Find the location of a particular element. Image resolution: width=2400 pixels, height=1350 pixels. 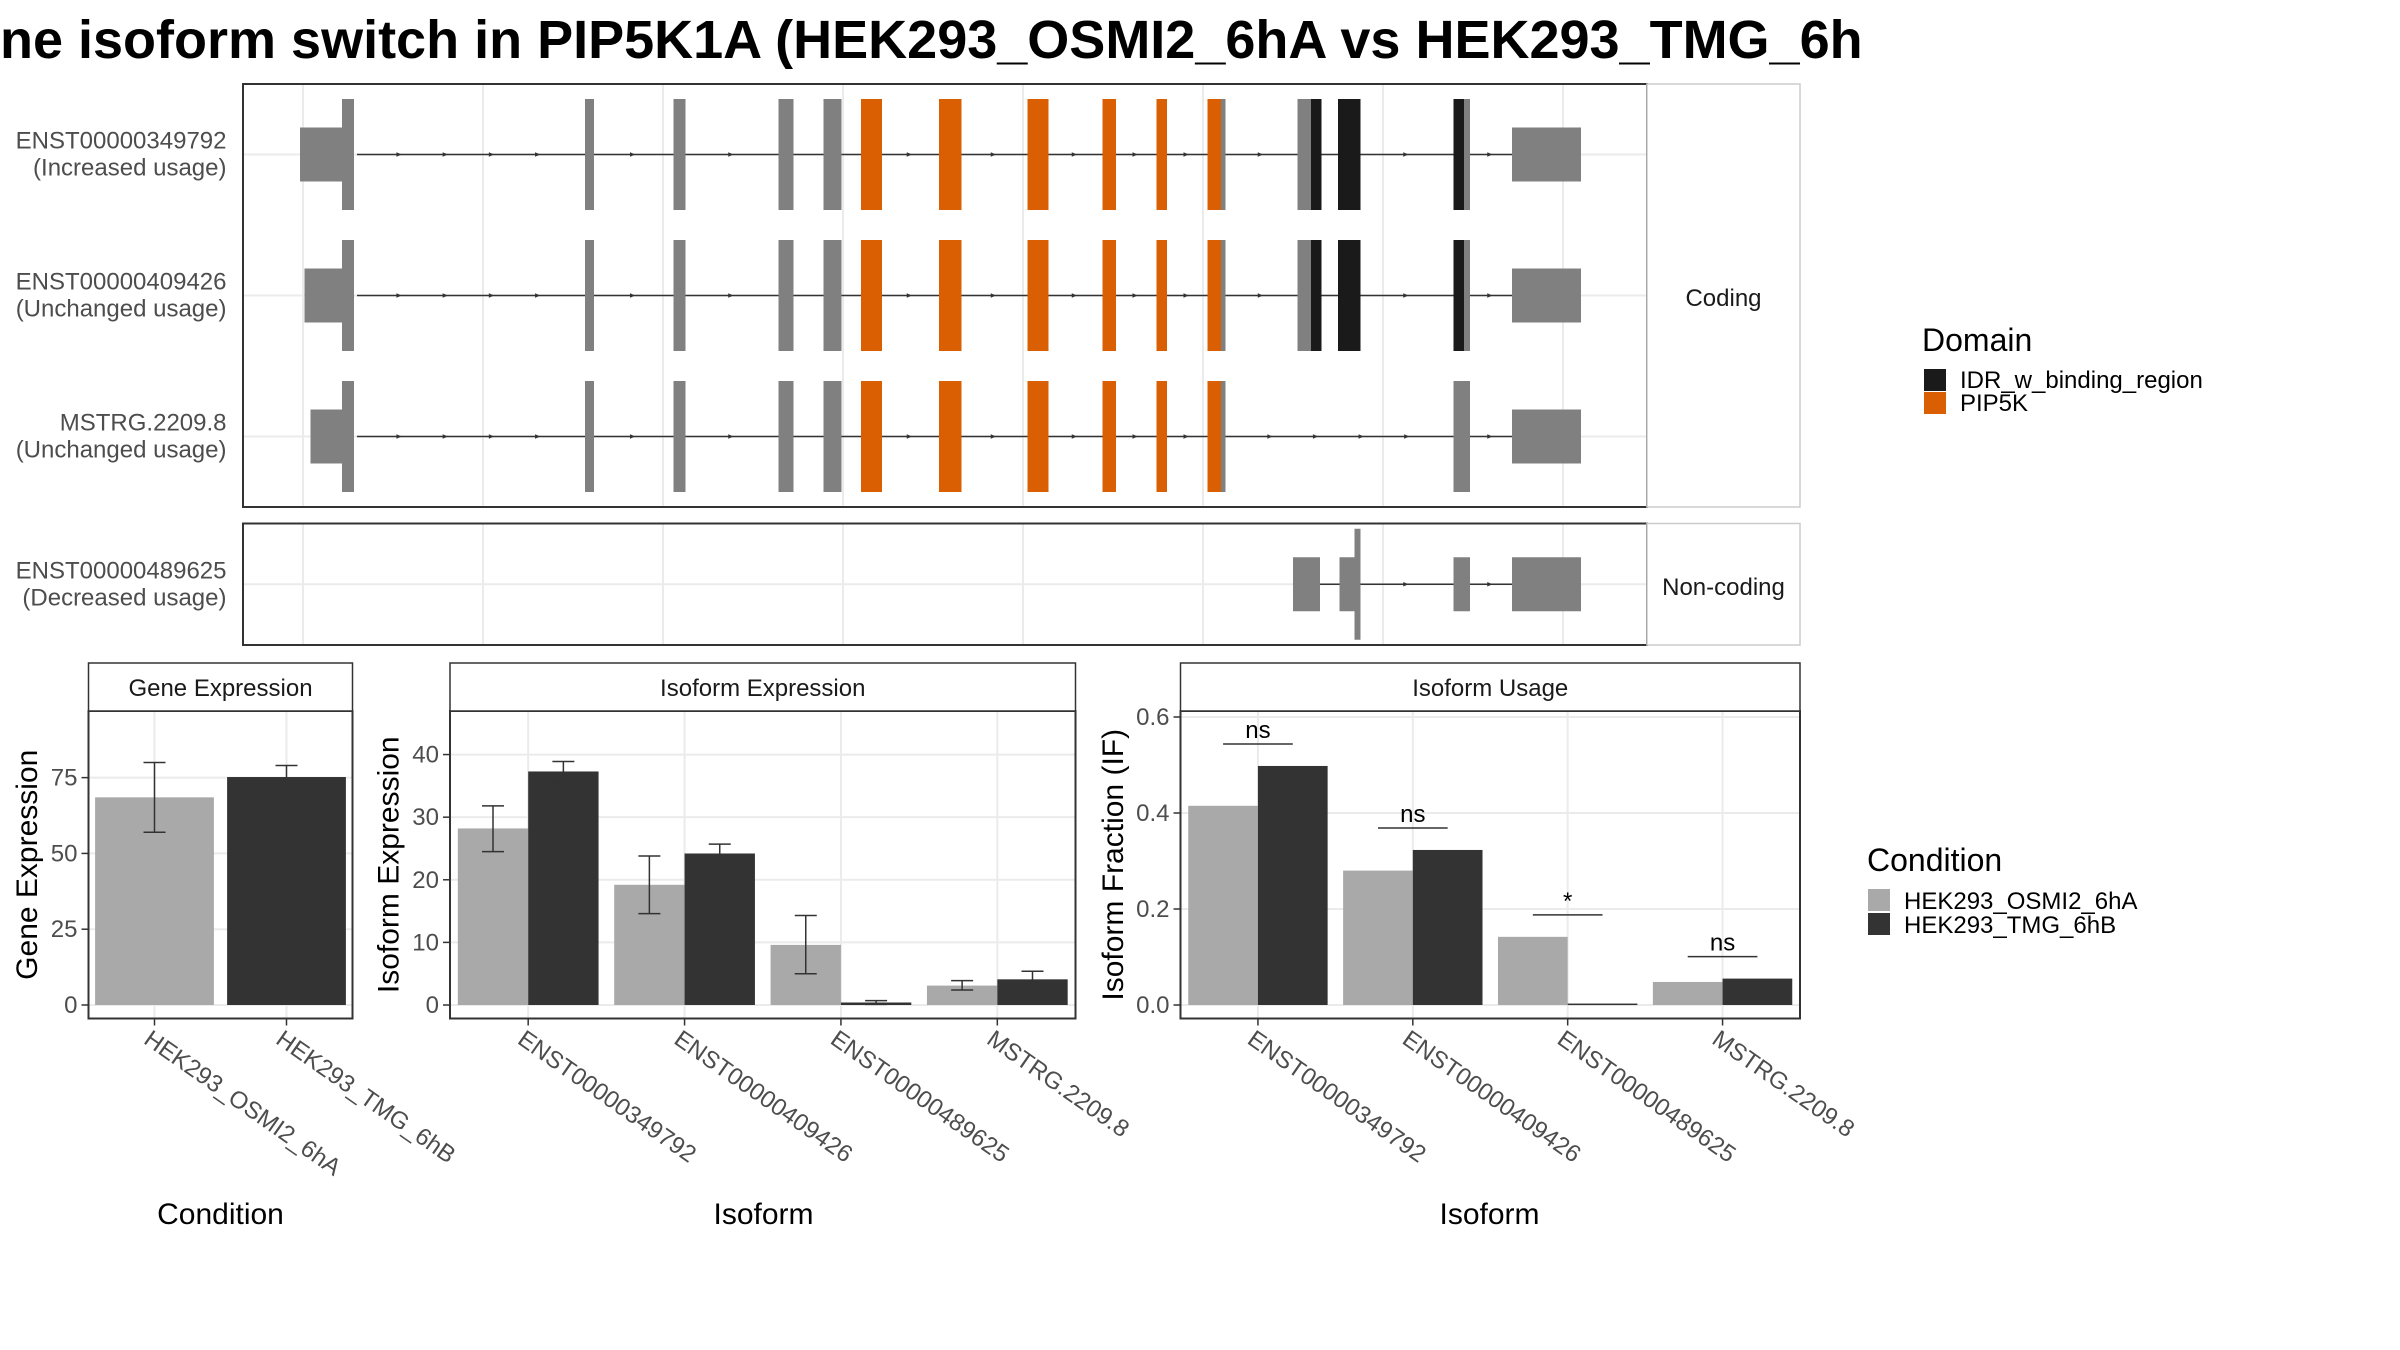

y-tick-label: 0 is located at coordinates (432, 1005).